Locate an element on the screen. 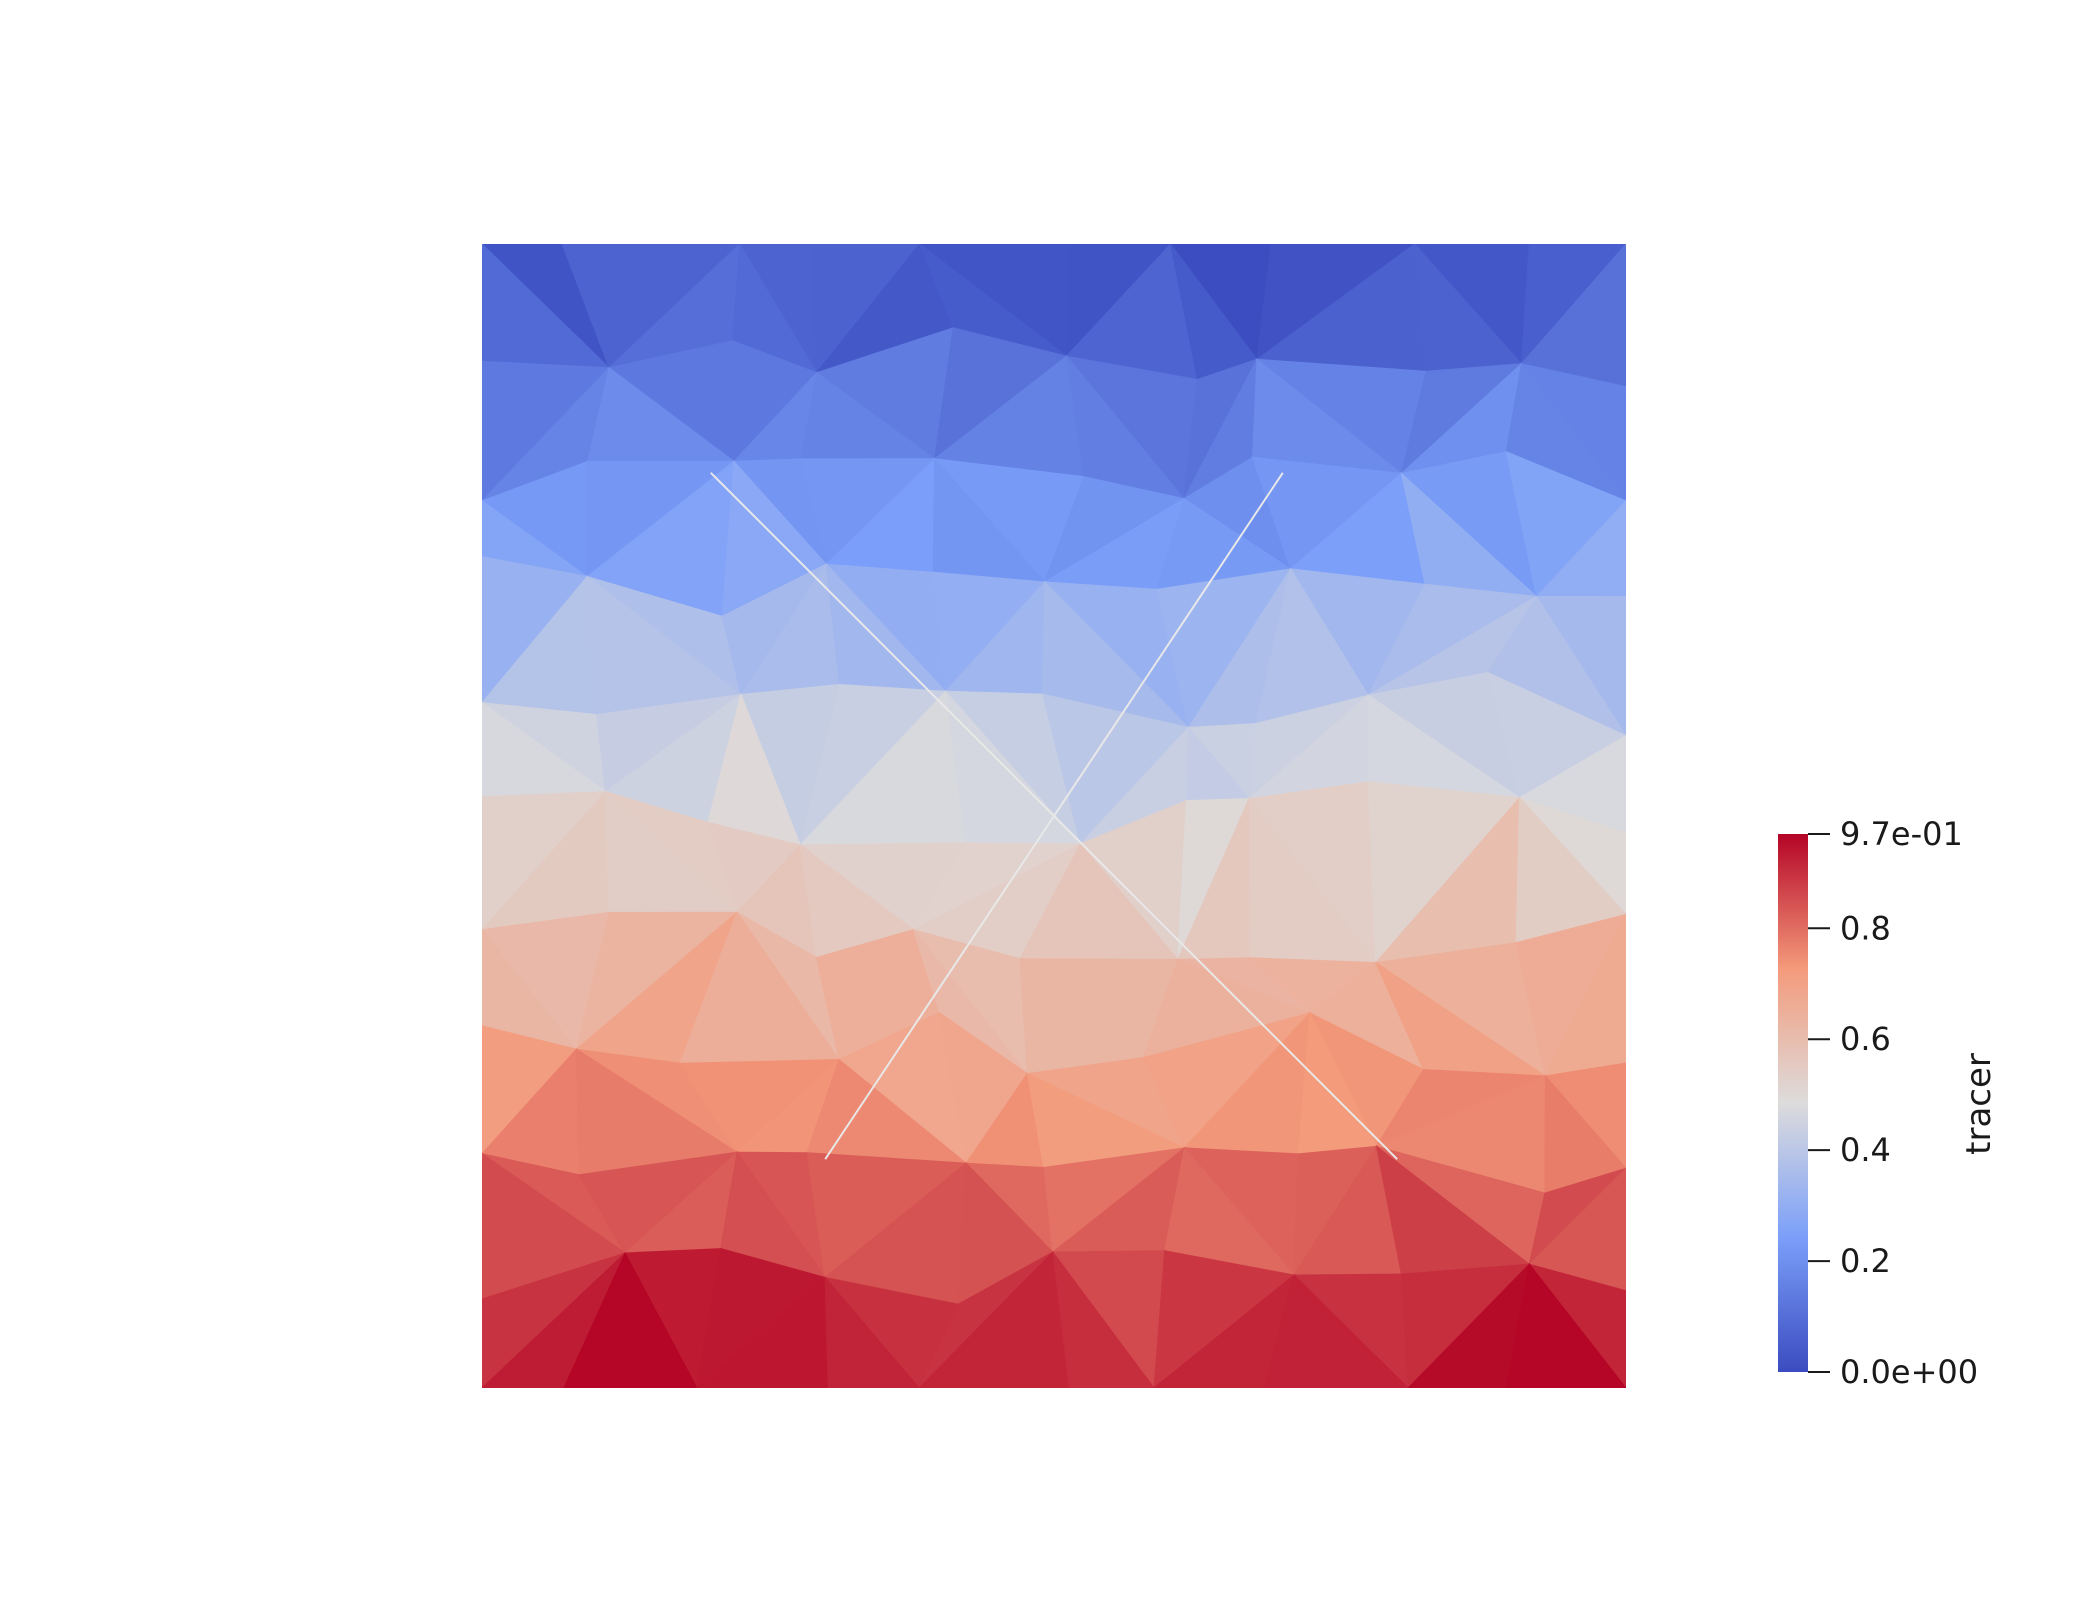 The height and width of the screenshot is (1622, 2096). colorbar-title: tracer is located at coordinates (1979, 1104).